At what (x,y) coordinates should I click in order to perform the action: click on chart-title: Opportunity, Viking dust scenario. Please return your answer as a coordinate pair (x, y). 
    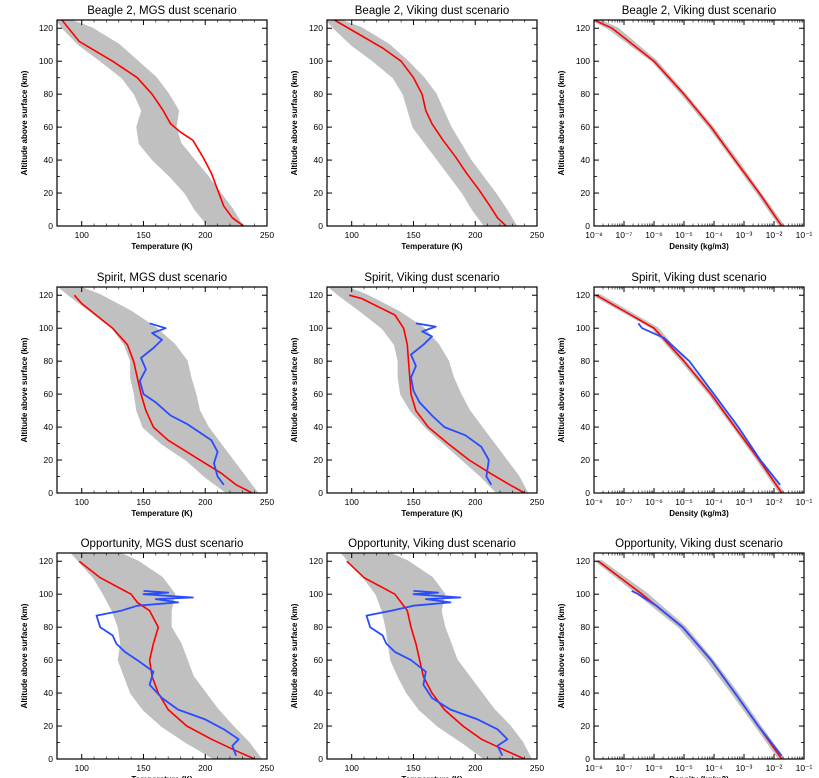
    Looking at the image, I should click on (432, 544).